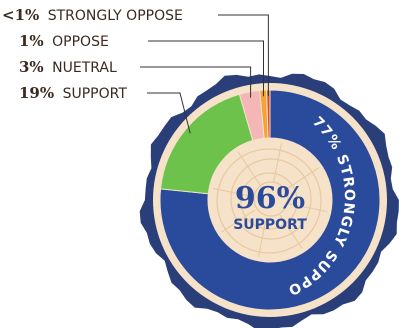 The width and height of the screenshot is (399, 328). I want to click on svg-text: 3% NUETRAL, so click(68, 67).